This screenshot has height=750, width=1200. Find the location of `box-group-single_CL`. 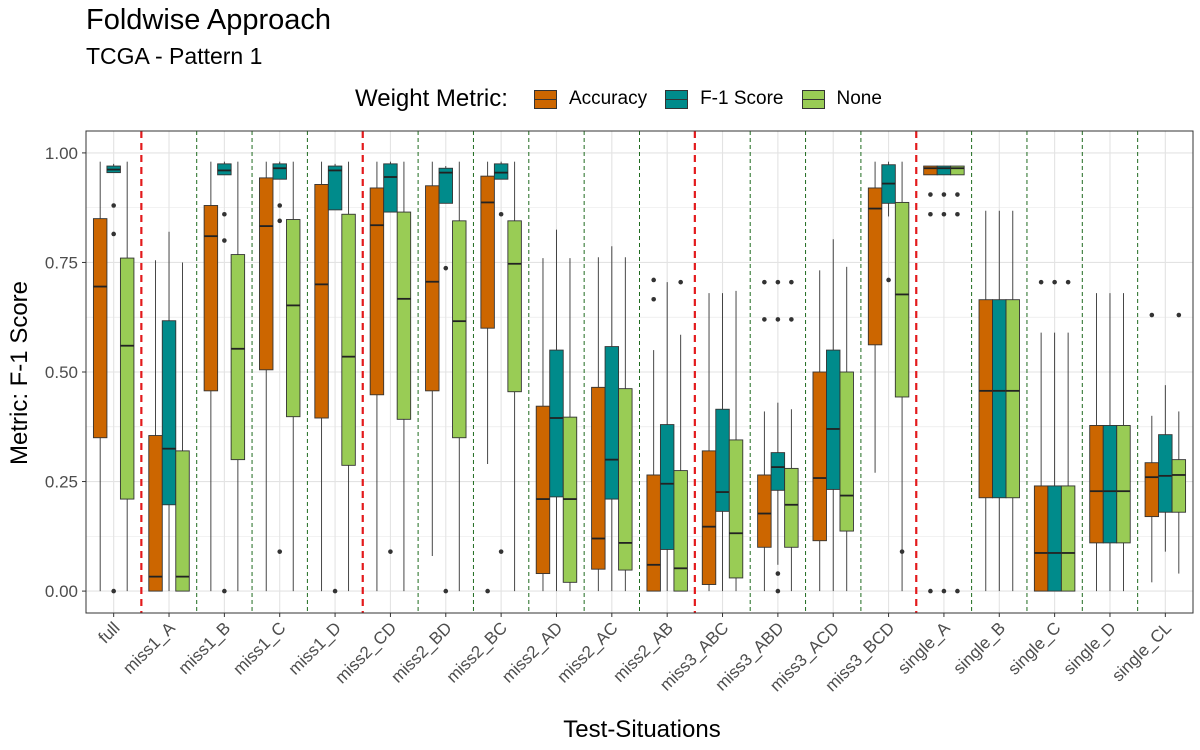

box-group-single_CL is located at coordinates (1165, 447).